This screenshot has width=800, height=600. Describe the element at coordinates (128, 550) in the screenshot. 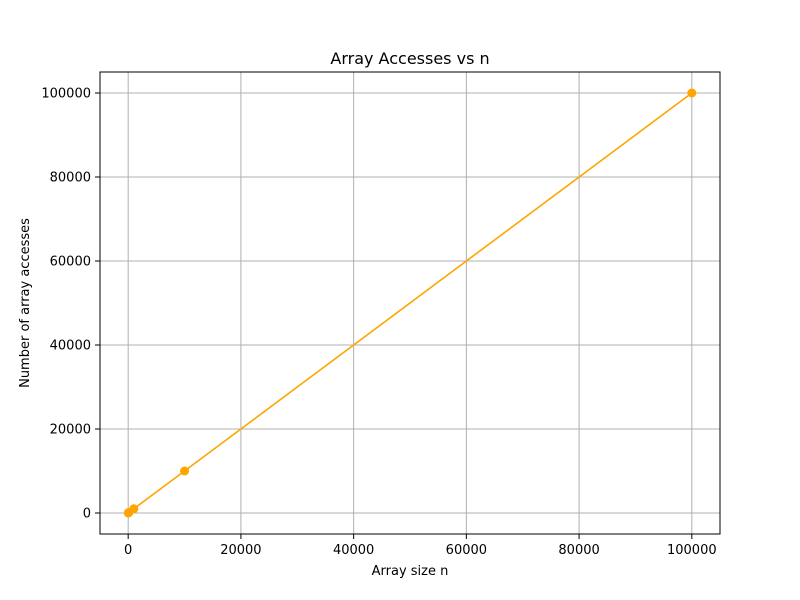

I see `x-tick-label: 0` at that location.